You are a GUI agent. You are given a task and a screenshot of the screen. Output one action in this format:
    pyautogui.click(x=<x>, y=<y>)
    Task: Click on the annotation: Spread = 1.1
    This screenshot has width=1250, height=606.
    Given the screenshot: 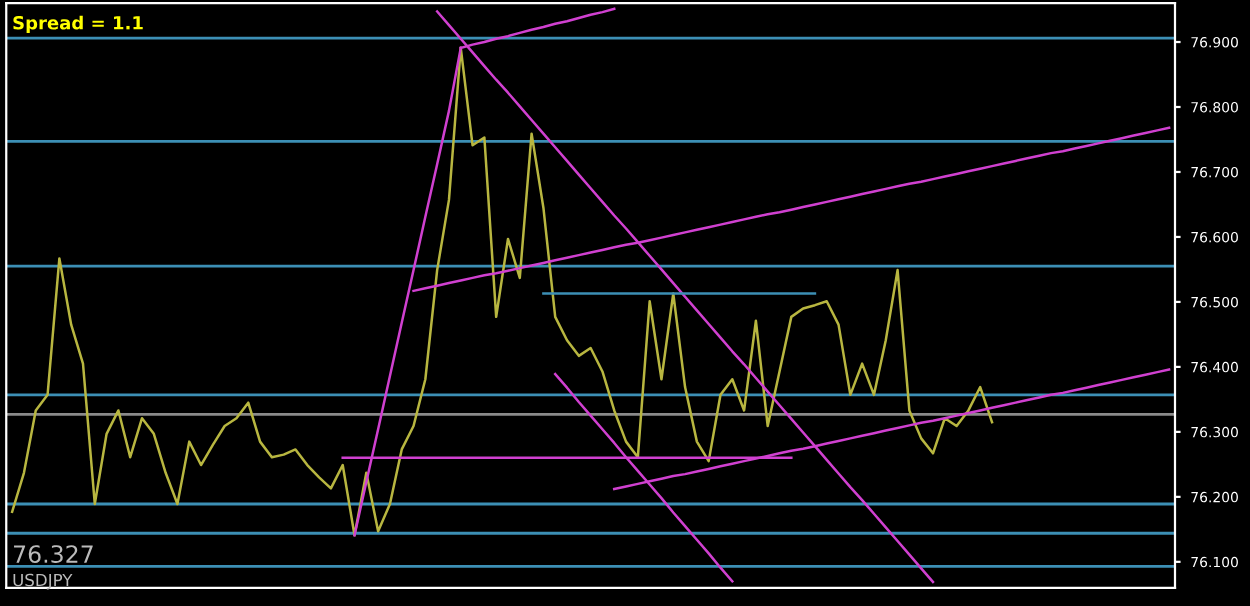 What is the action you would take?
    pyautogui.click(x=78, y=24)
    